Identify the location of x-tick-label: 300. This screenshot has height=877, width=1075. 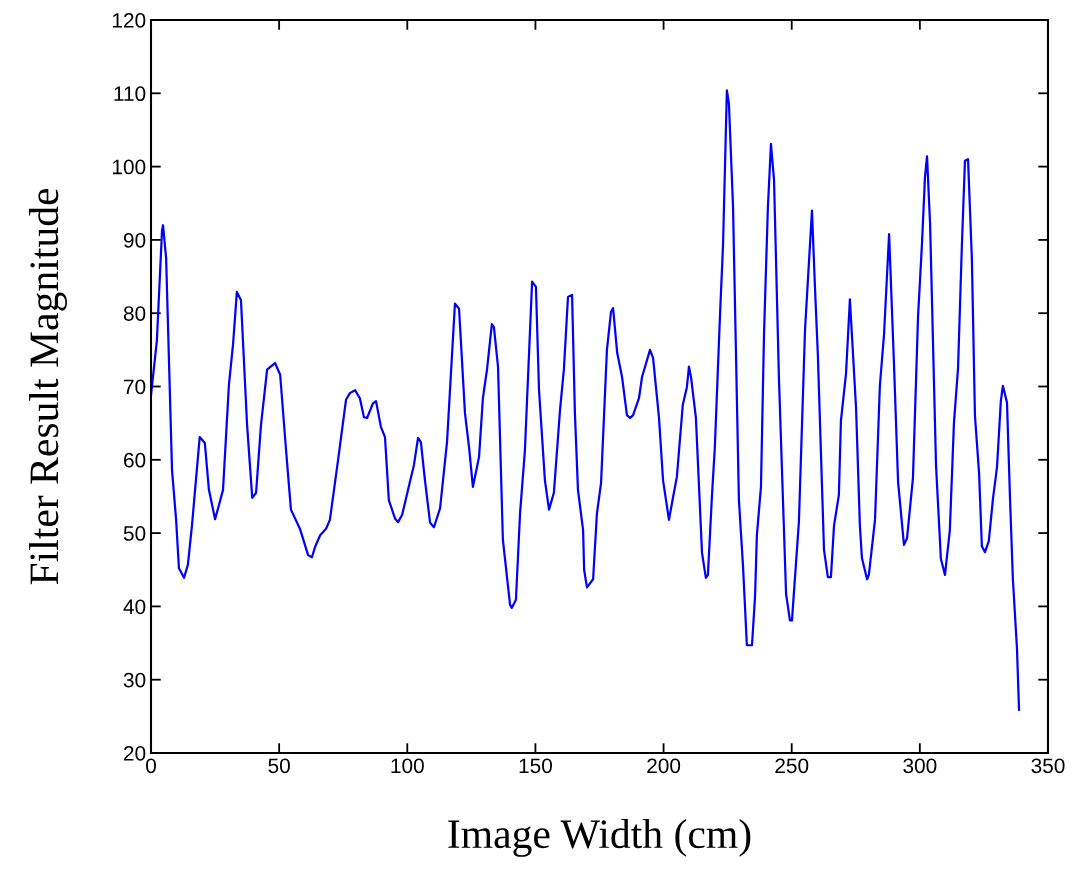
(920, 766).